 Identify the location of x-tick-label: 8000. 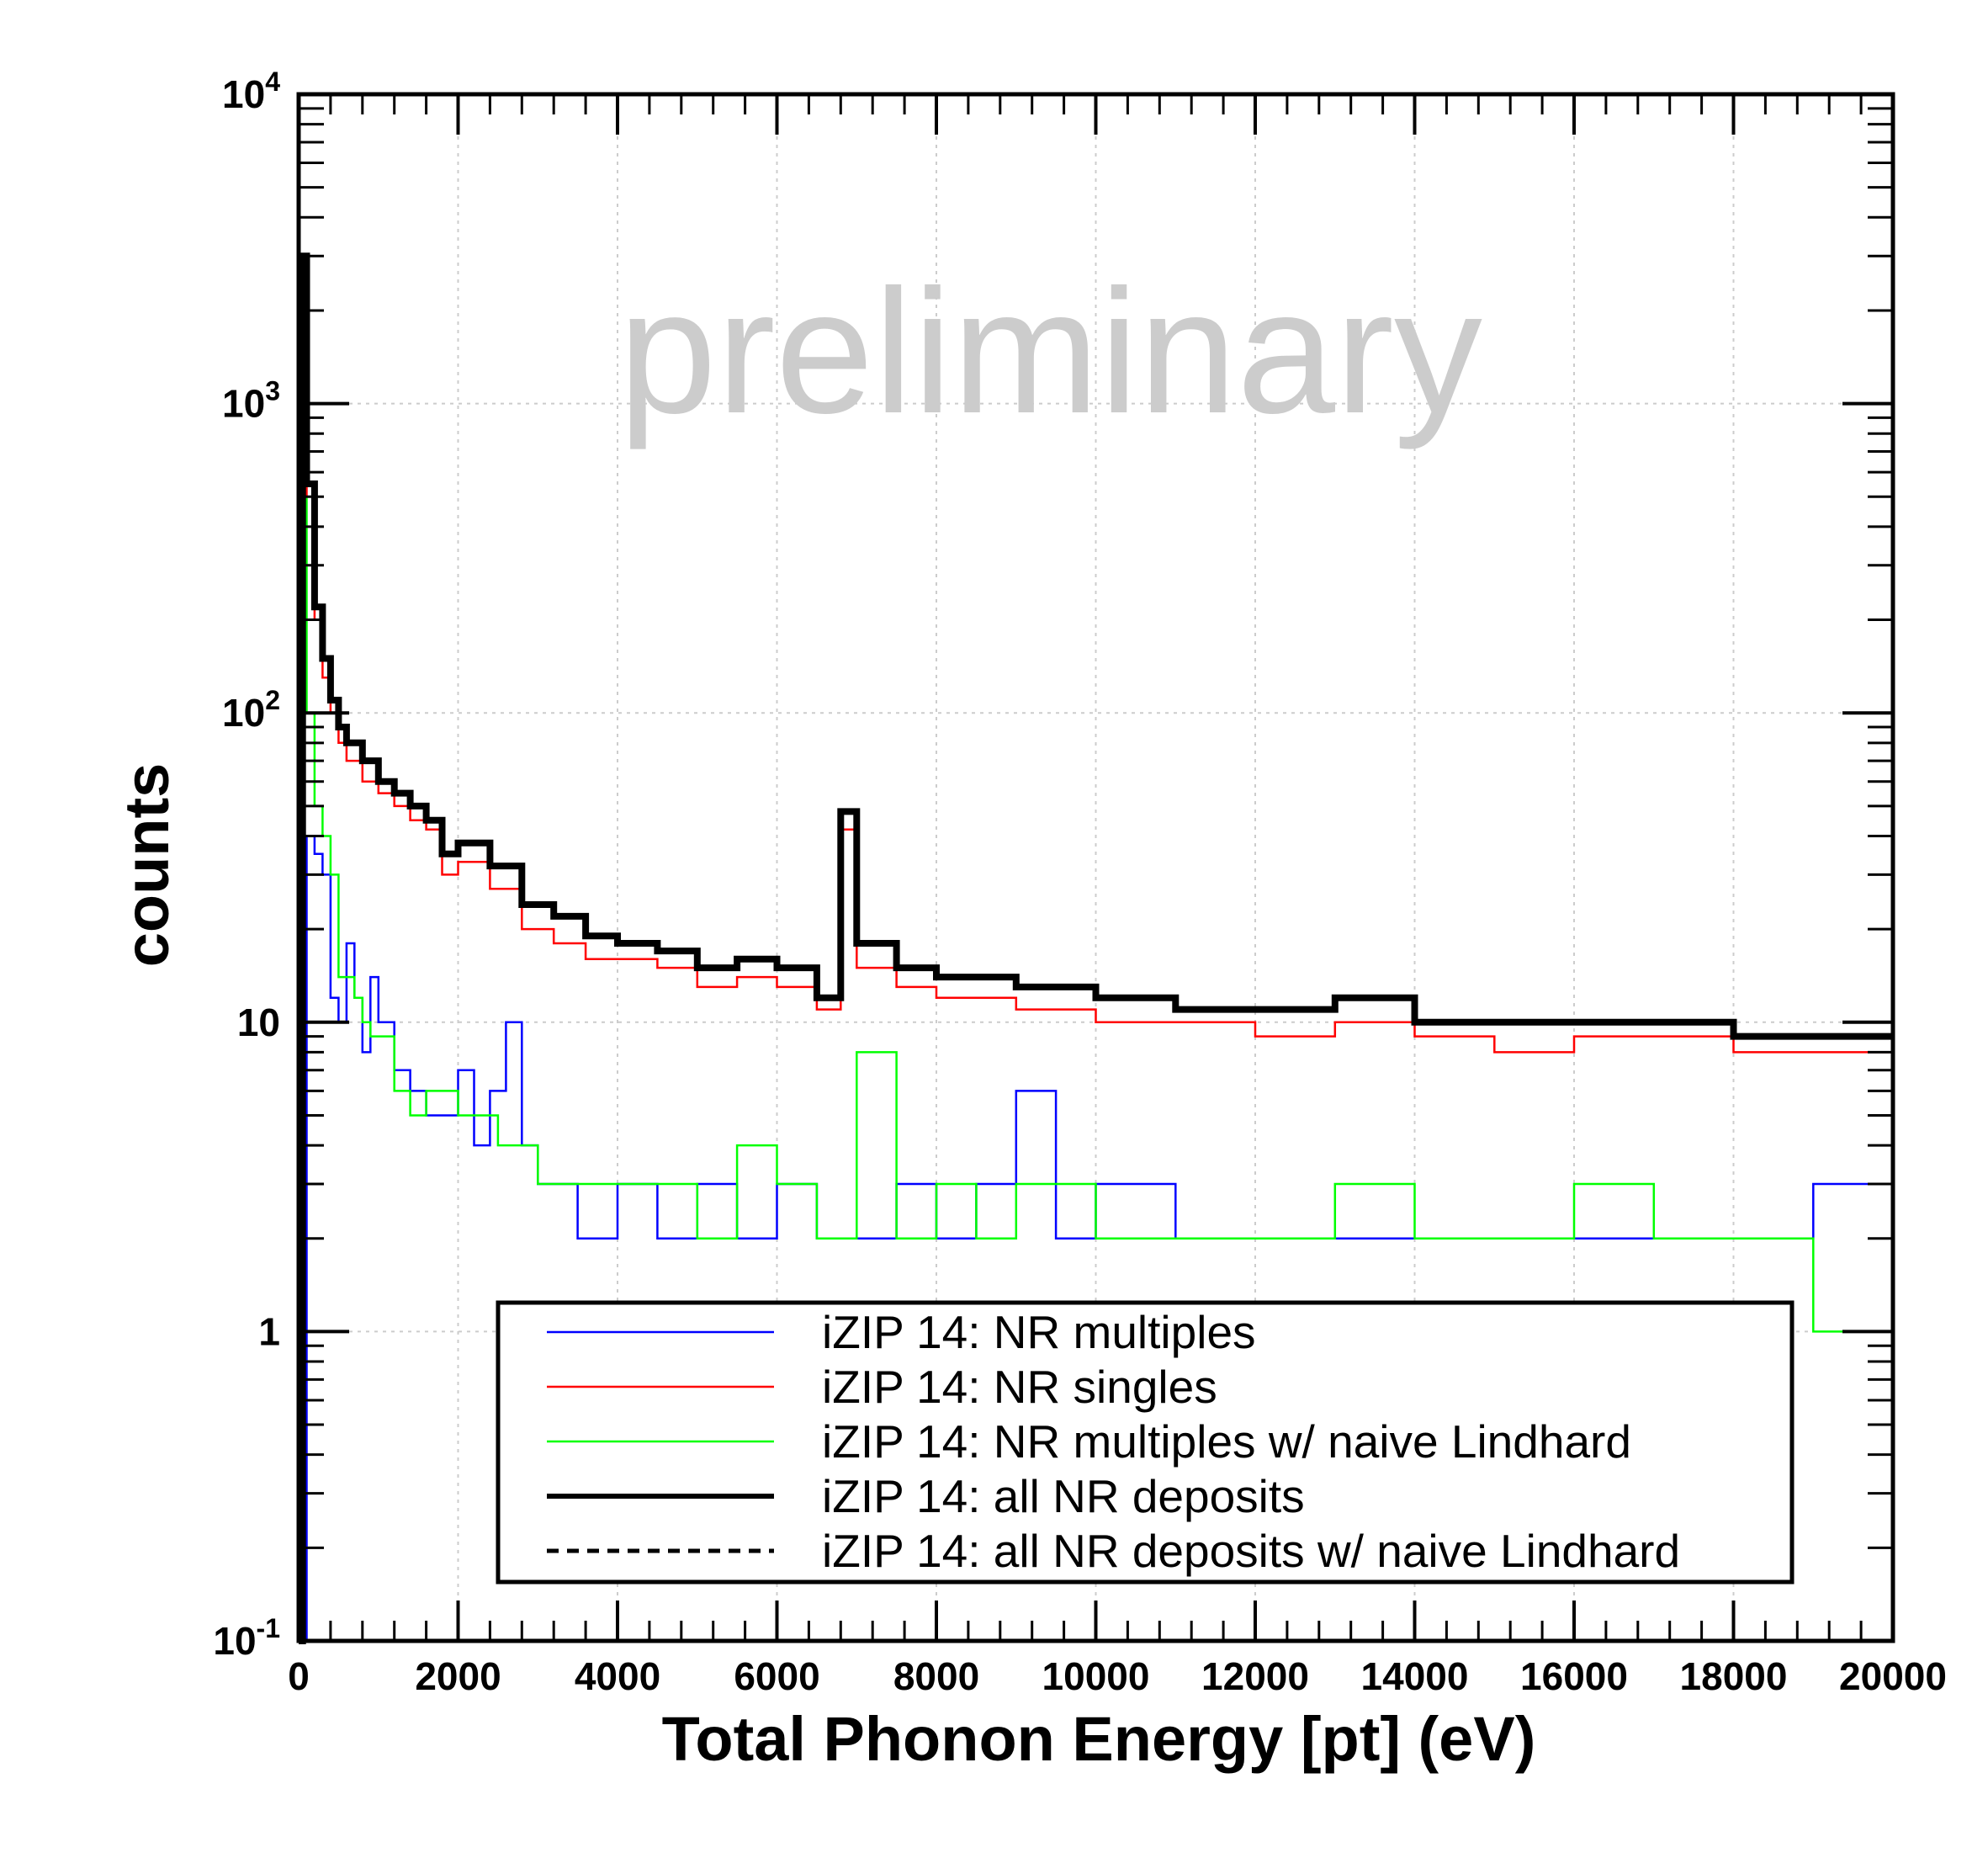
(936, 1676).